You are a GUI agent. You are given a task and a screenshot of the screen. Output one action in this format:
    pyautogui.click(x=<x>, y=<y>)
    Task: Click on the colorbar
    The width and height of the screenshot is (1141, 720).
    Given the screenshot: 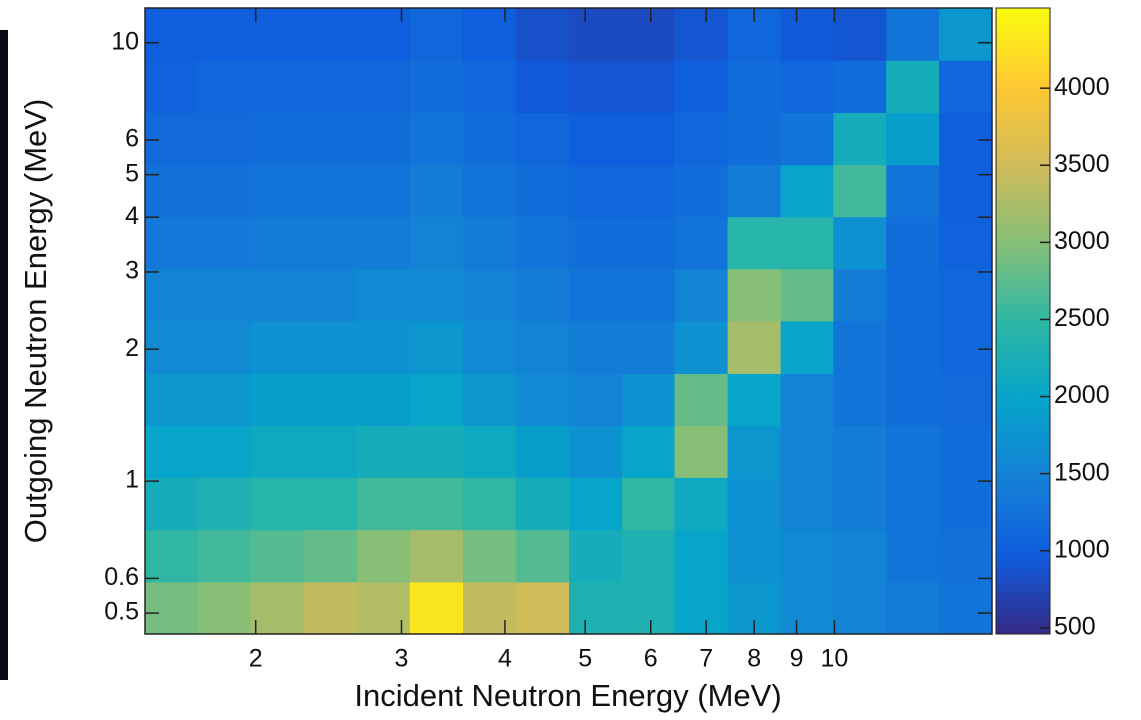 What is the action you would take?
    pyautogui.click(x=1023, y=321)
    